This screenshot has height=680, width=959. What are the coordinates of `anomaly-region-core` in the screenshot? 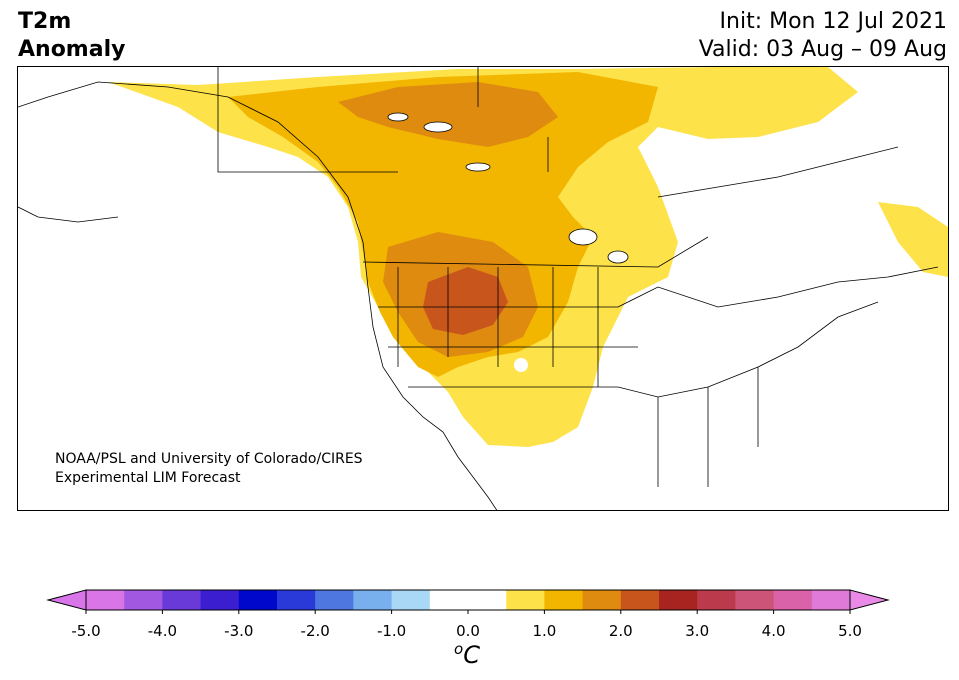 It's located at (465, 301).